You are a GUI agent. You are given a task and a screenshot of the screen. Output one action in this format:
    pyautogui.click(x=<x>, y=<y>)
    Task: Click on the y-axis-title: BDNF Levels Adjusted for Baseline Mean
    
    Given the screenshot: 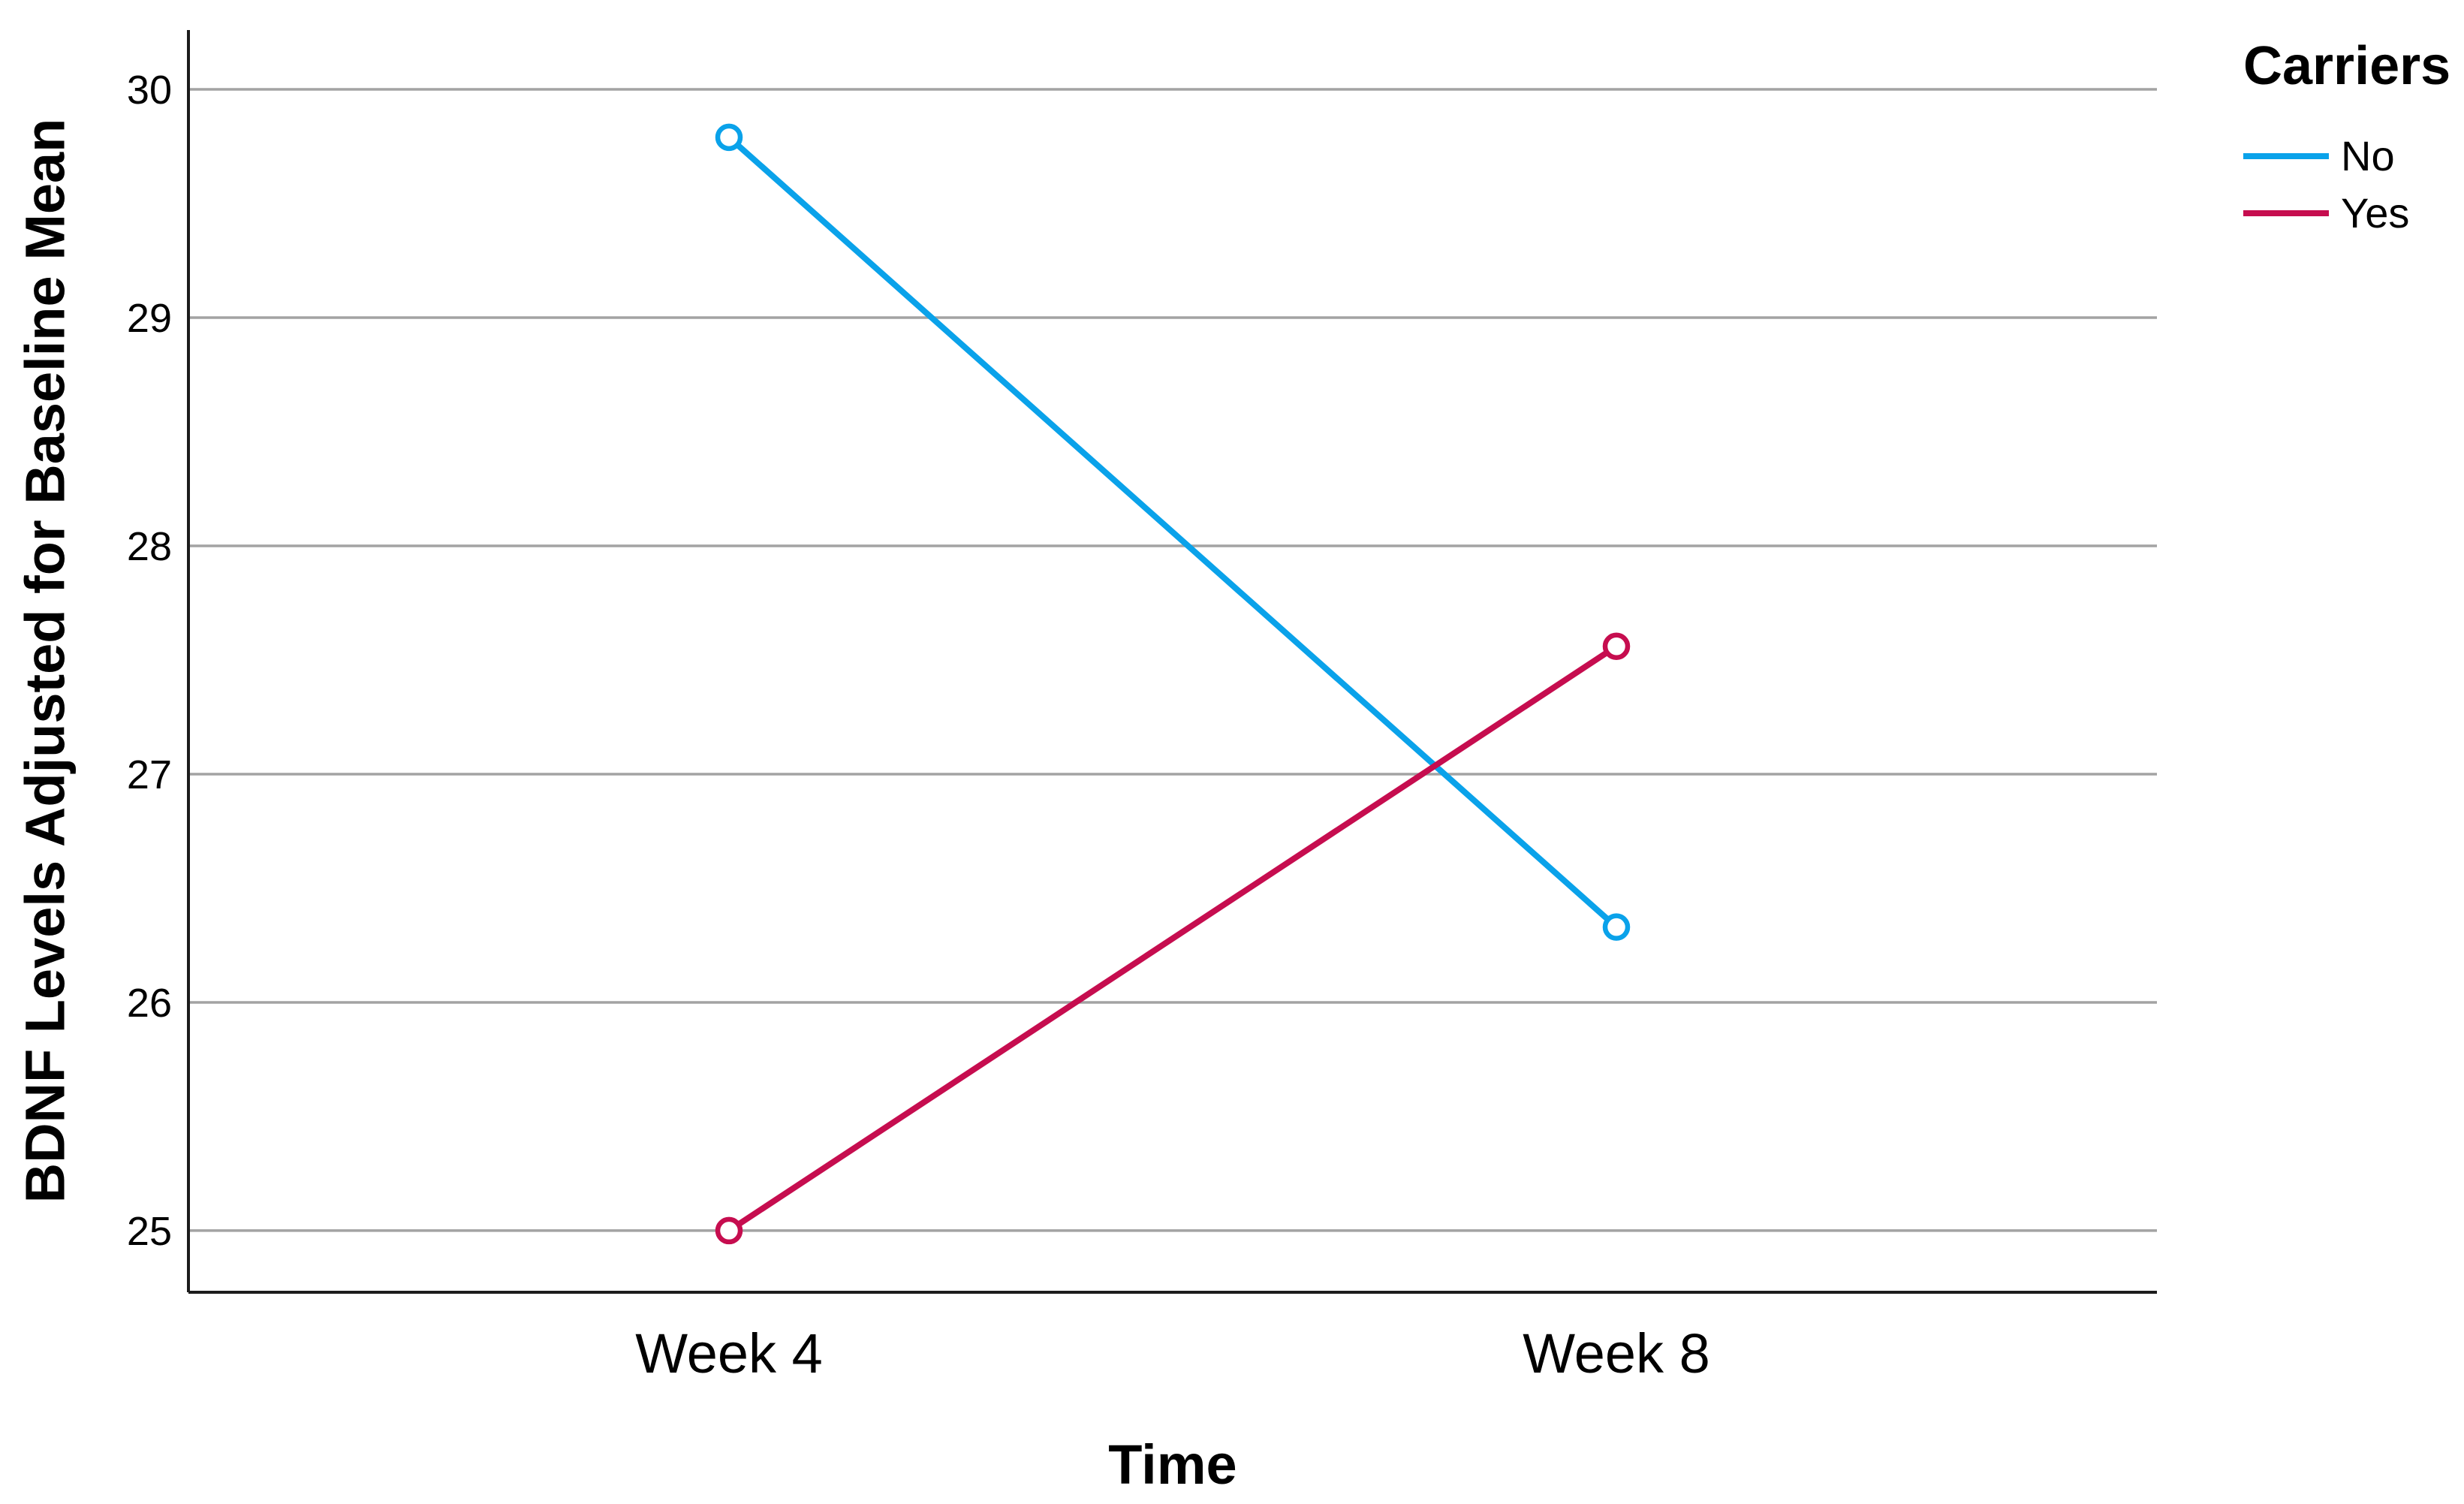 What is the action you would take?
    pyautogui.click(x=45, y=661)
    